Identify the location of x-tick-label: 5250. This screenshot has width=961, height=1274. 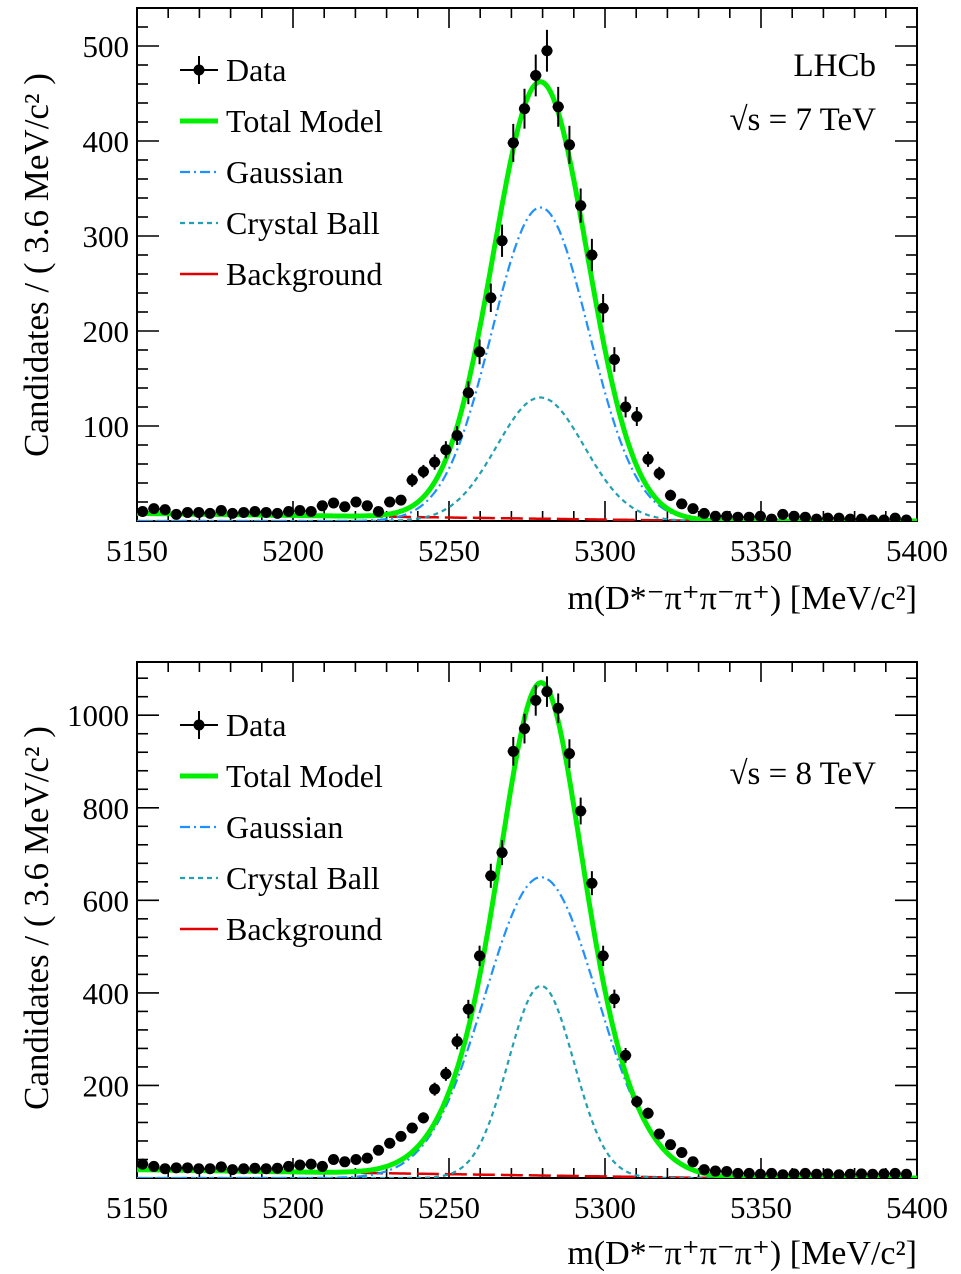
(449, 550).